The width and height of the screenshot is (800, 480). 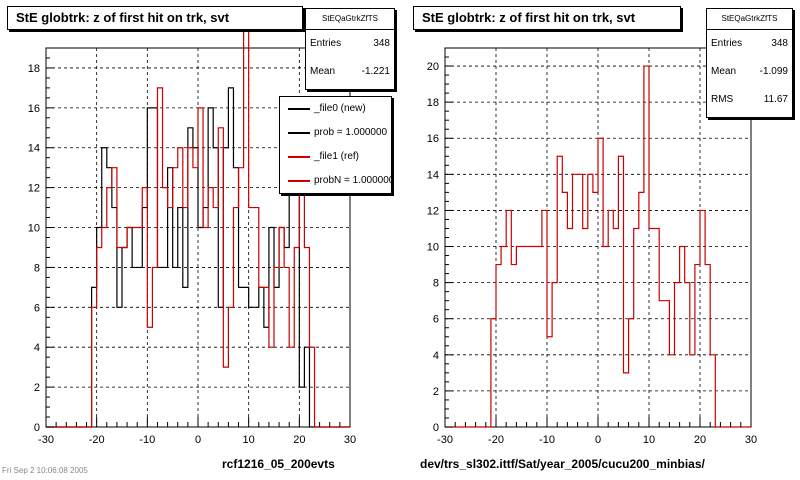 I want to click on chart-title-left: StE globtrk: z of first hit on trk, svt, so click(x=155, y=18).